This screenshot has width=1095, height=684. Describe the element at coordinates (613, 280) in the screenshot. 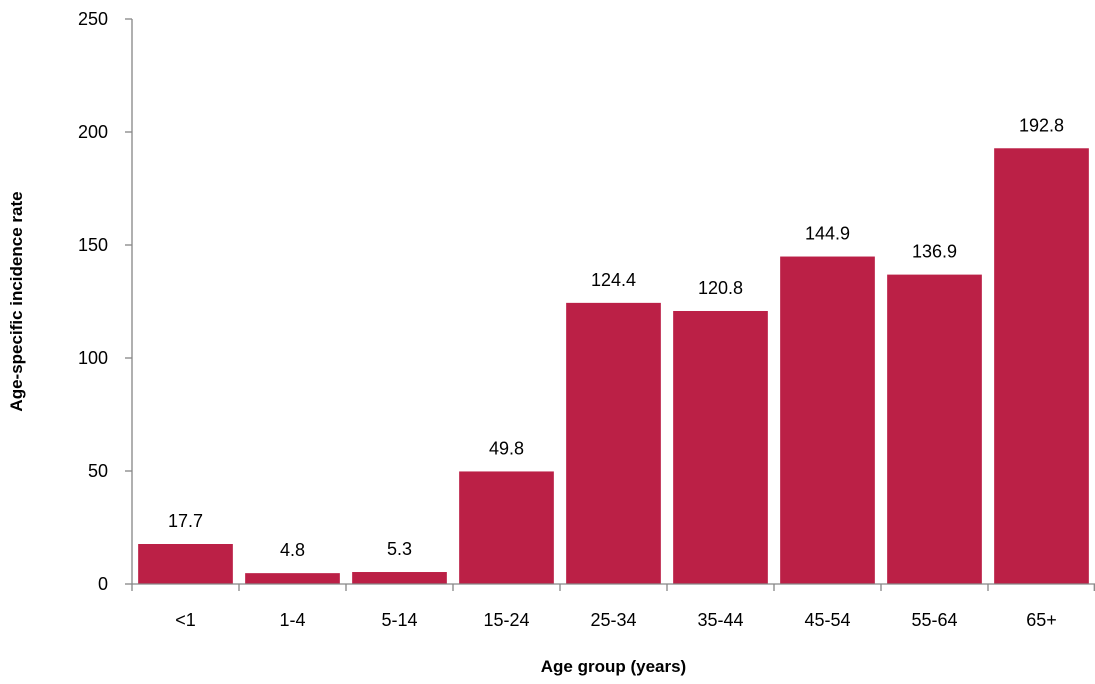

I see `data-label-25-34: 124.4` at that location.